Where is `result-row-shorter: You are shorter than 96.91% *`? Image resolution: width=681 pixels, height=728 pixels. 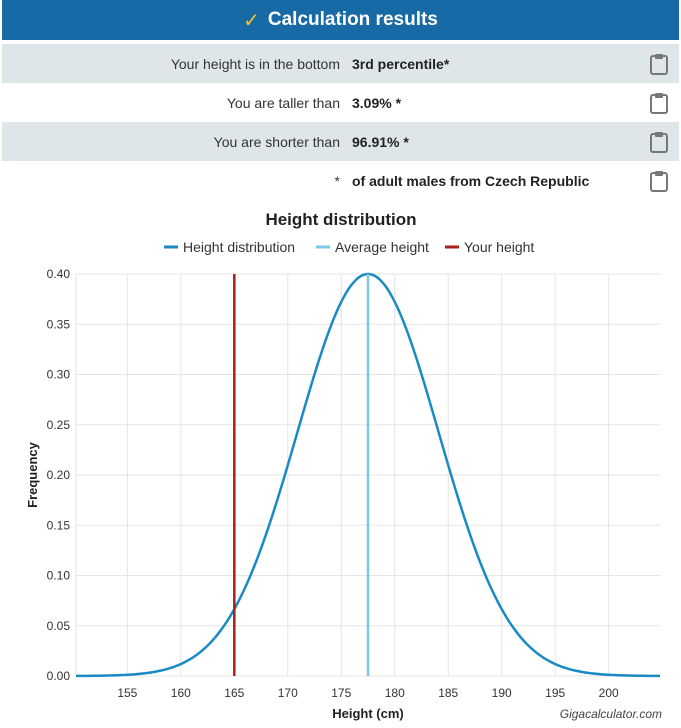 result-row-shorter: You are shorter than 96.91% * is located at coordinates (340, 141).